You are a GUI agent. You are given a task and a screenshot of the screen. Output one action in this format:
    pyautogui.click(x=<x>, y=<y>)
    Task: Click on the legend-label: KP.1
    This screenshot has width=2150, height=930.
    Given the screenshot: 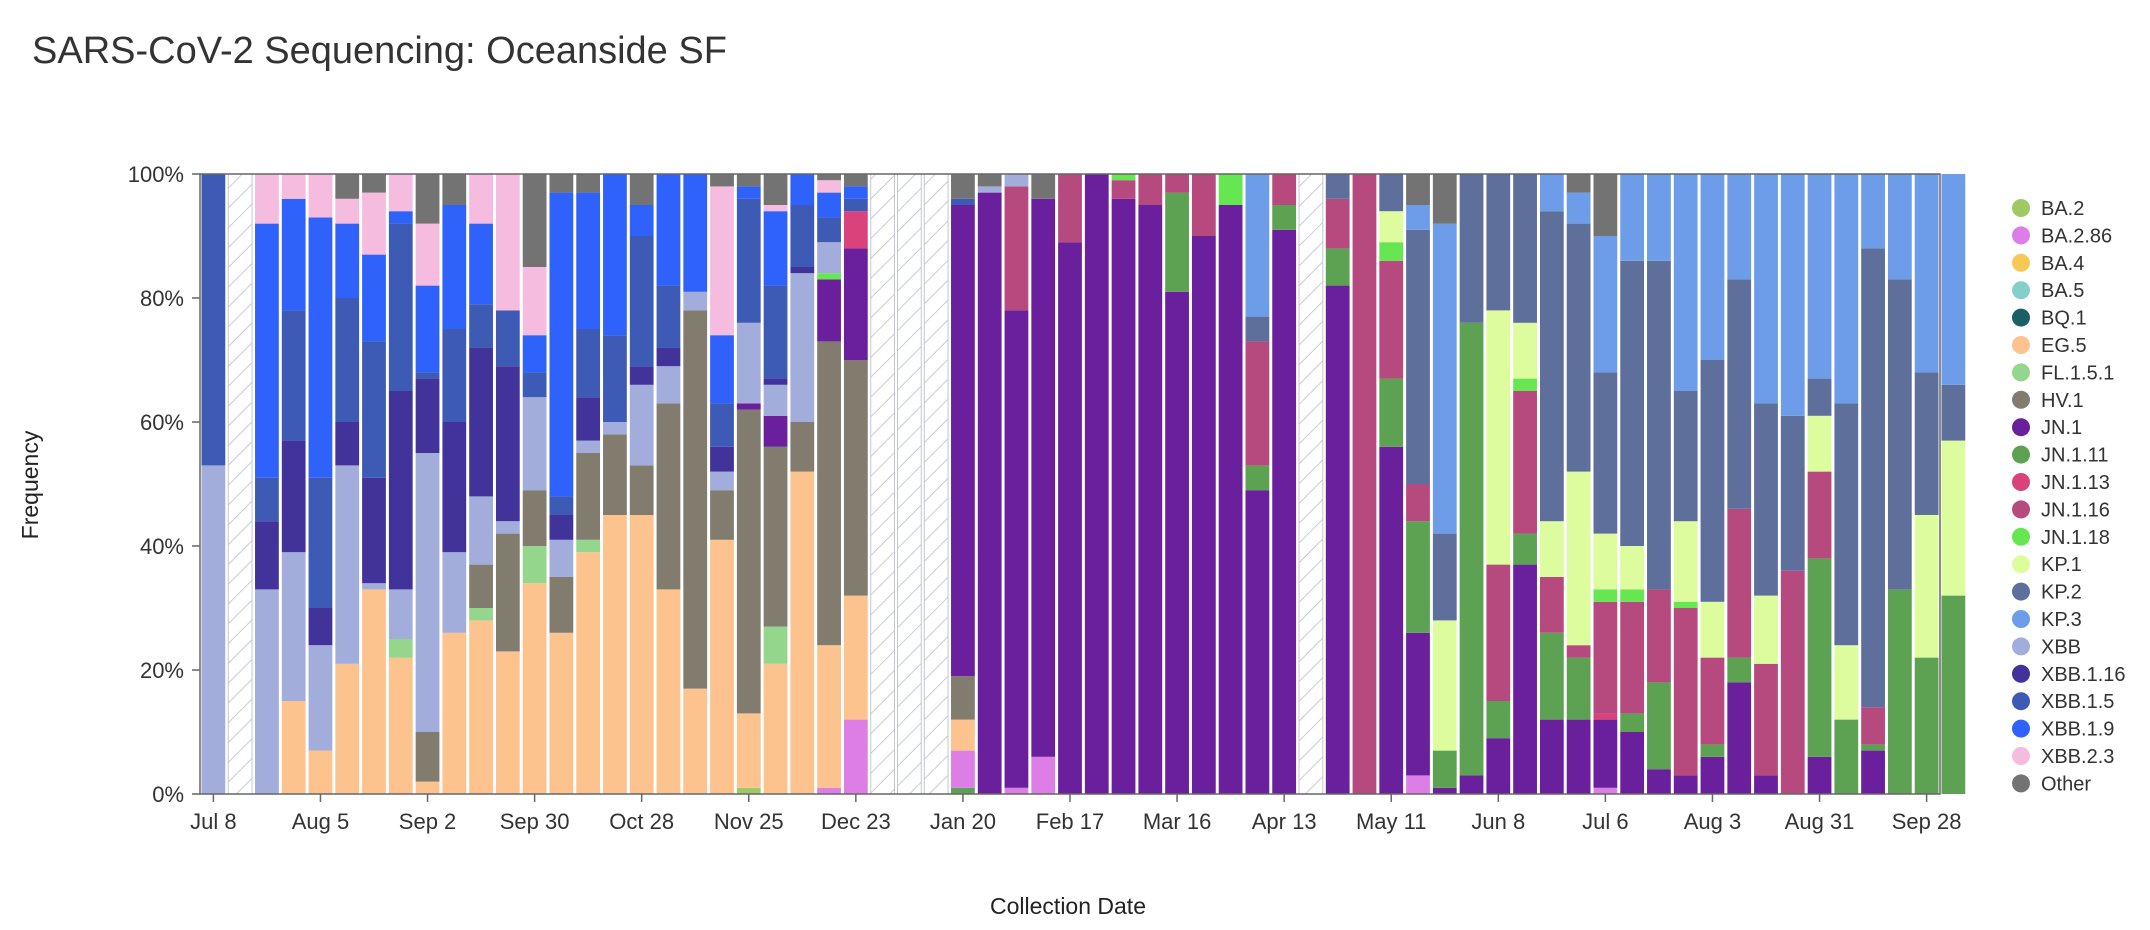 What is the action you would take?
    pyautogui.click(x=2061, y=565)
    